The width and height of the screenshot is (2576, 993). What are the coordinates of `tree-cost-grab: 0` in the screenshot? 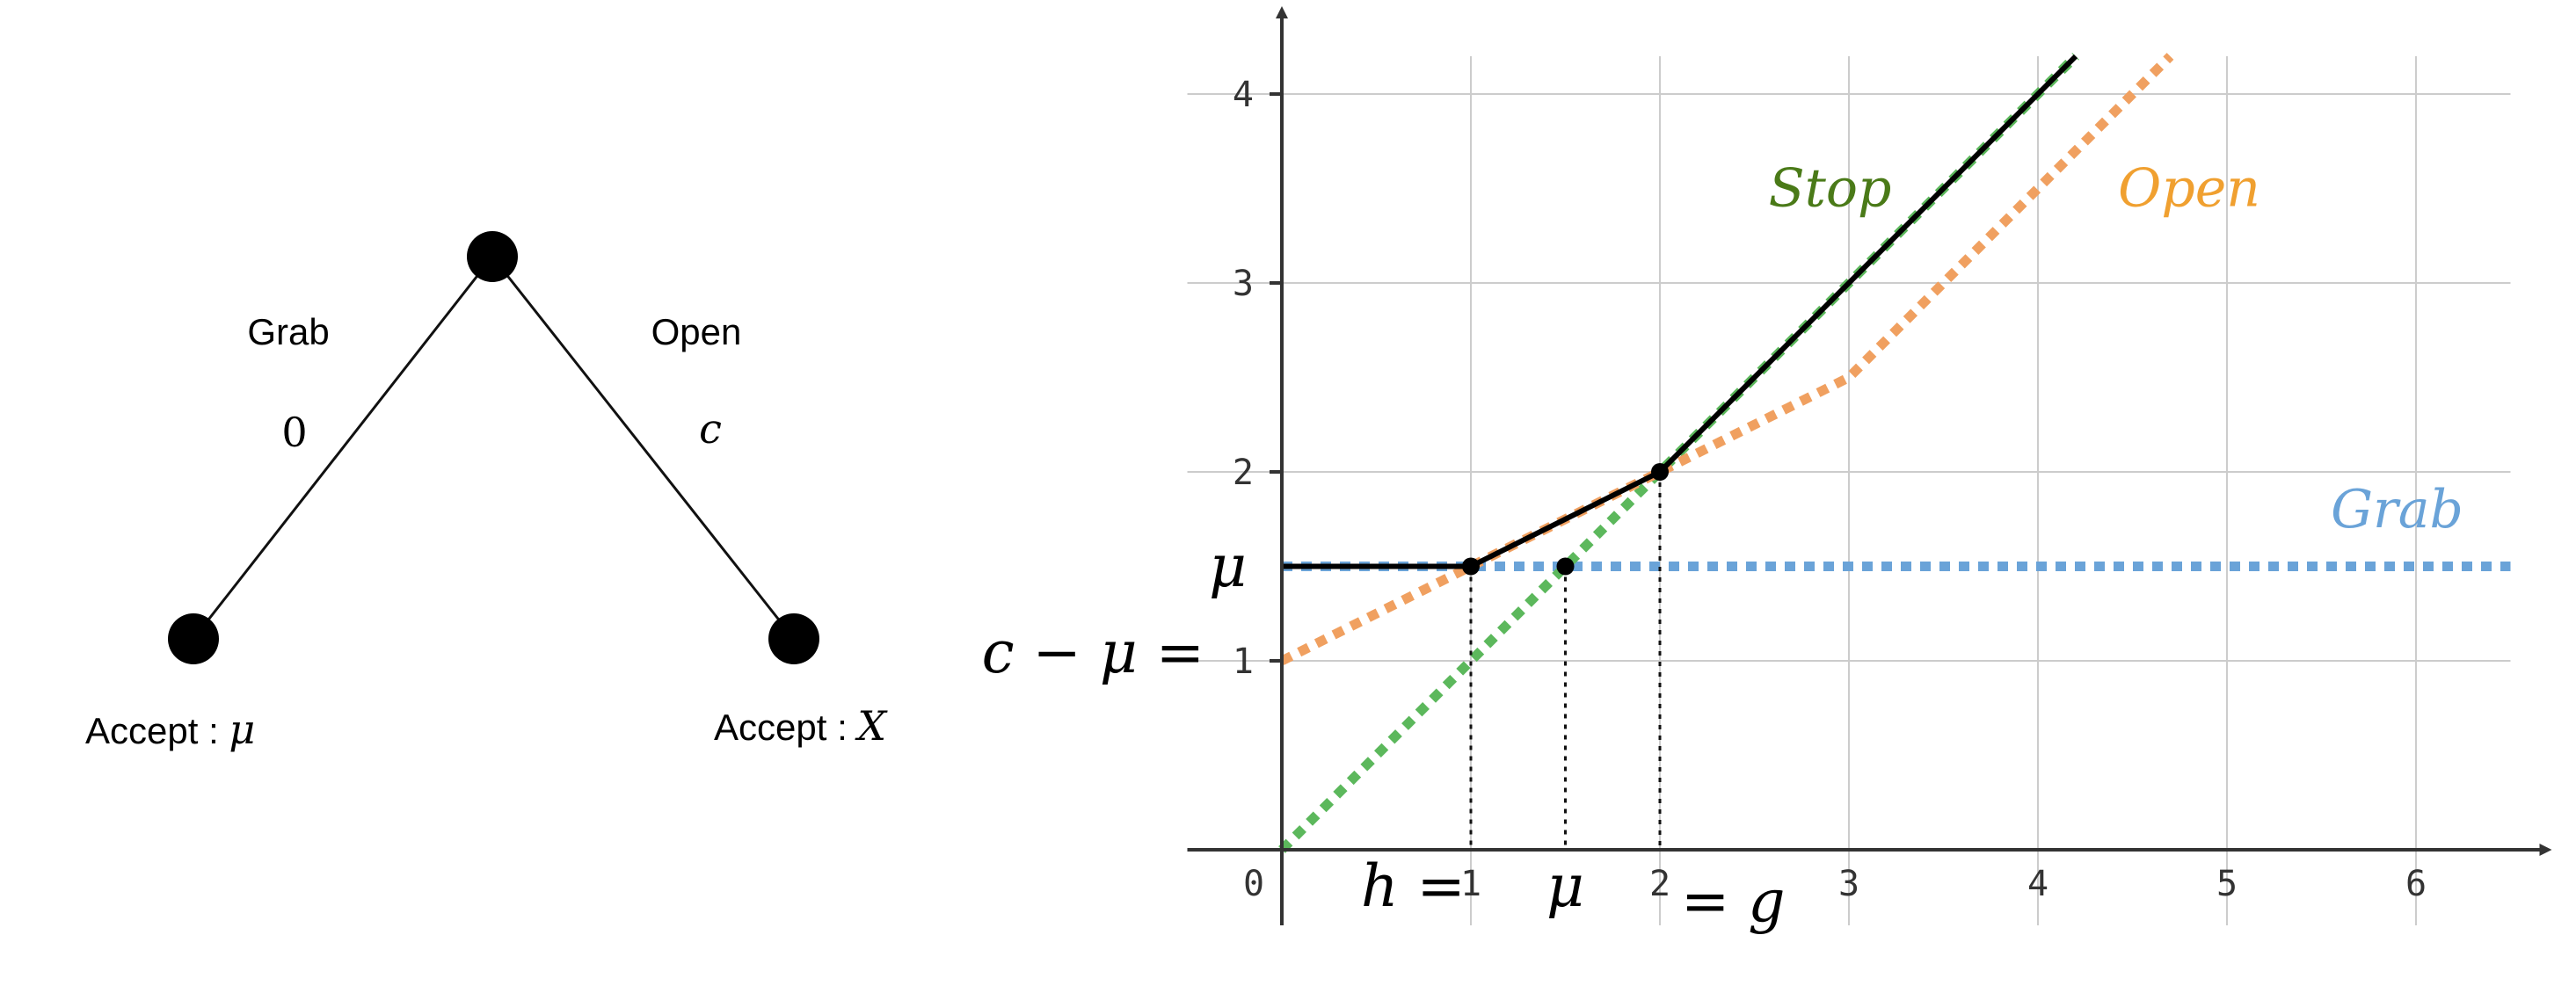 It's located at (294, 432).